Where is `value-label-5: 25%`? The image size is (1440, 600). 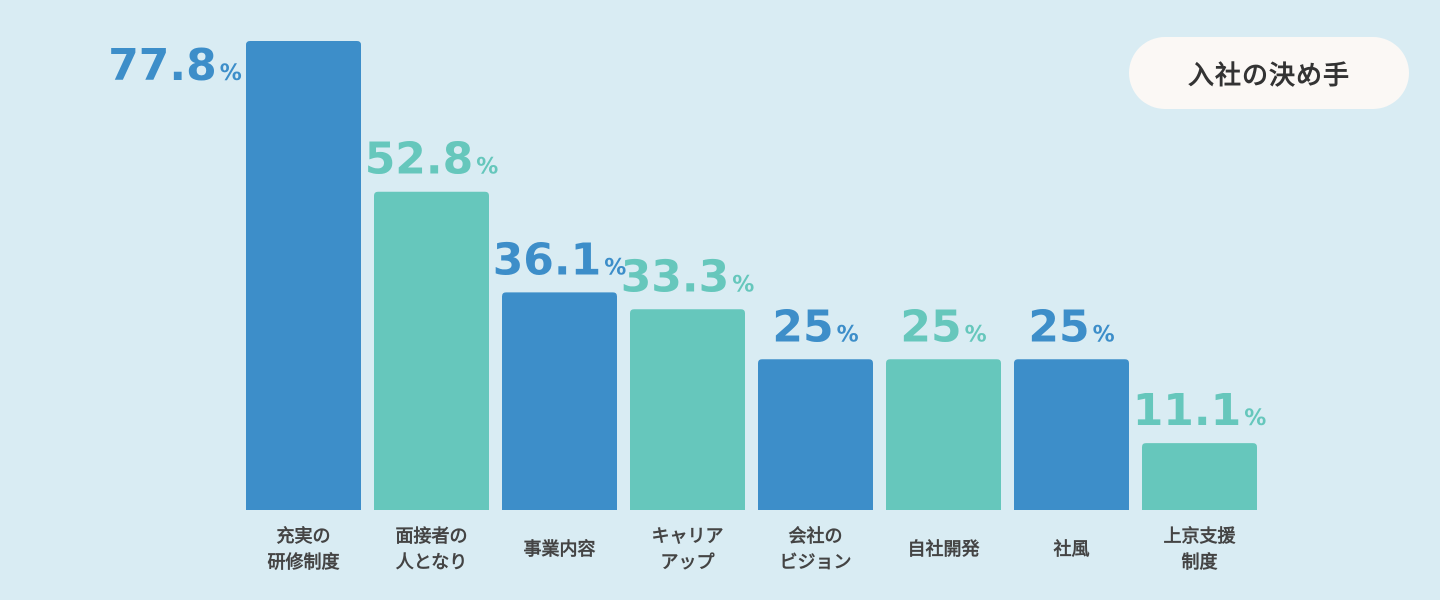
value-label-5: 25% is located at coordinates (815, 326).